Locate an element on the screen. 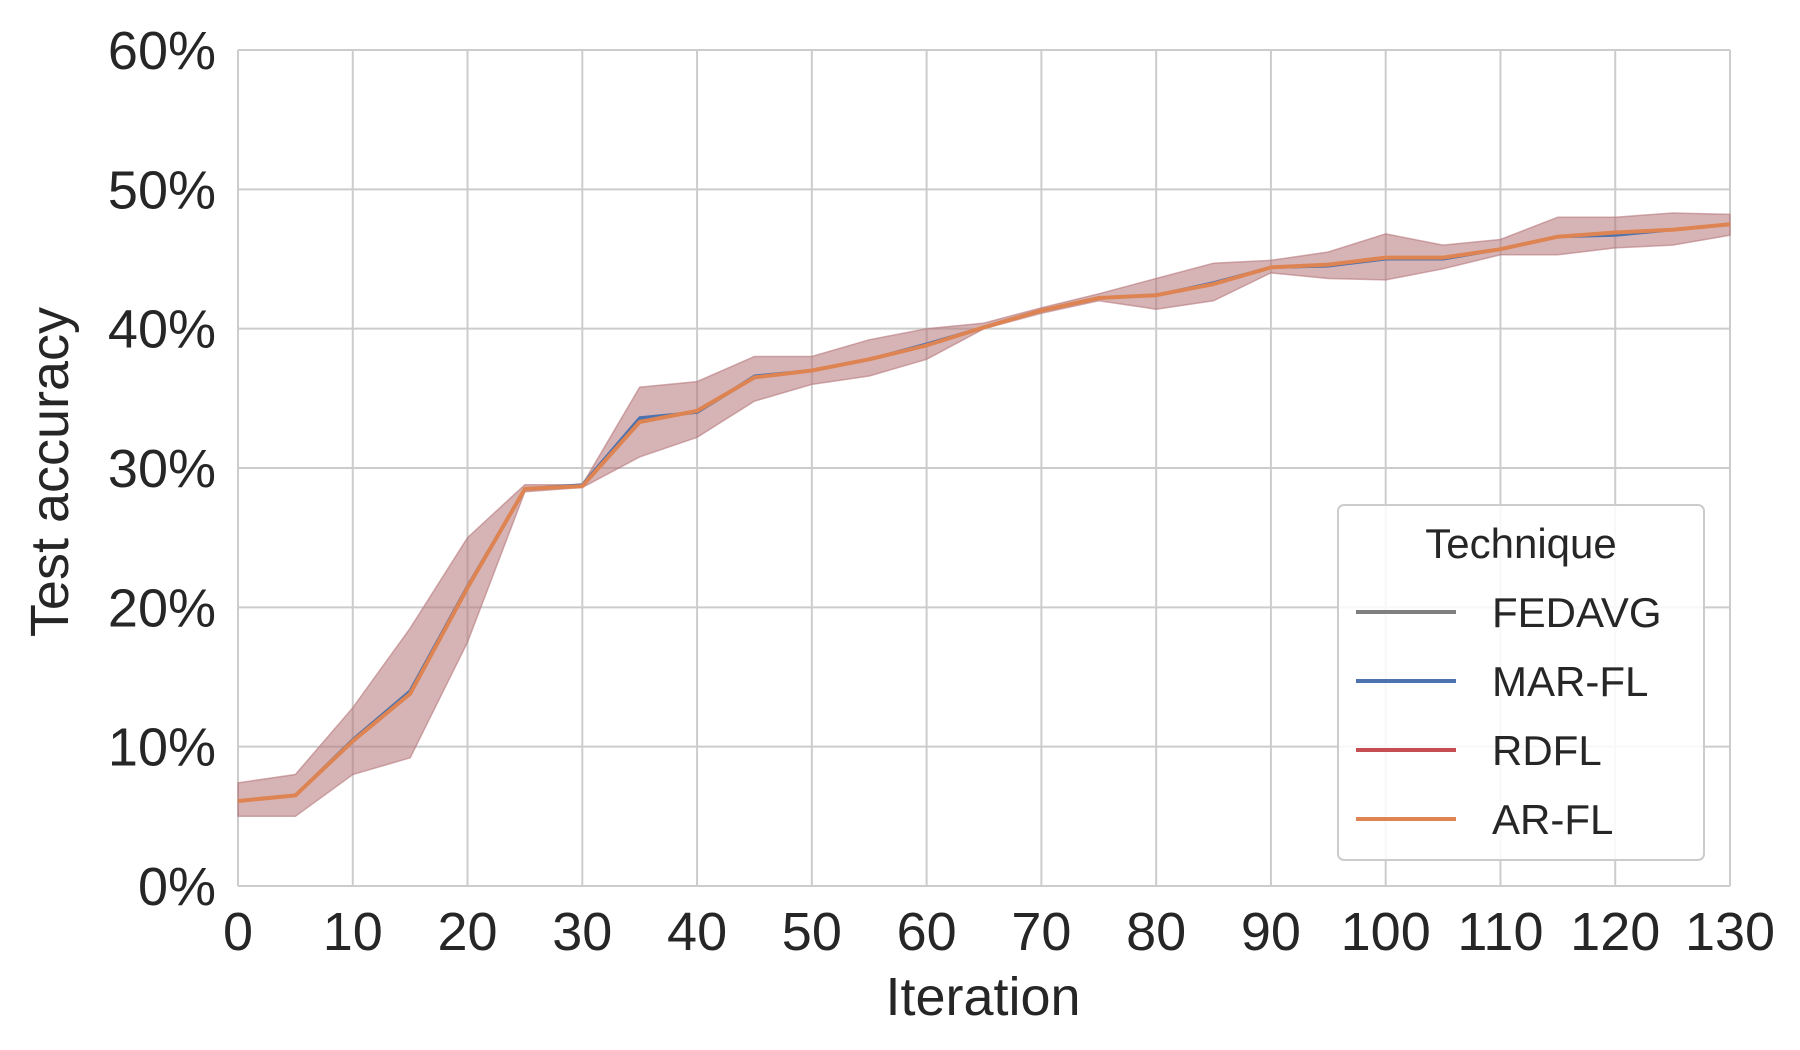 This screenshot has height=1050, width=1800. y-tick-label: 20% is located at coordinates (162, 608).